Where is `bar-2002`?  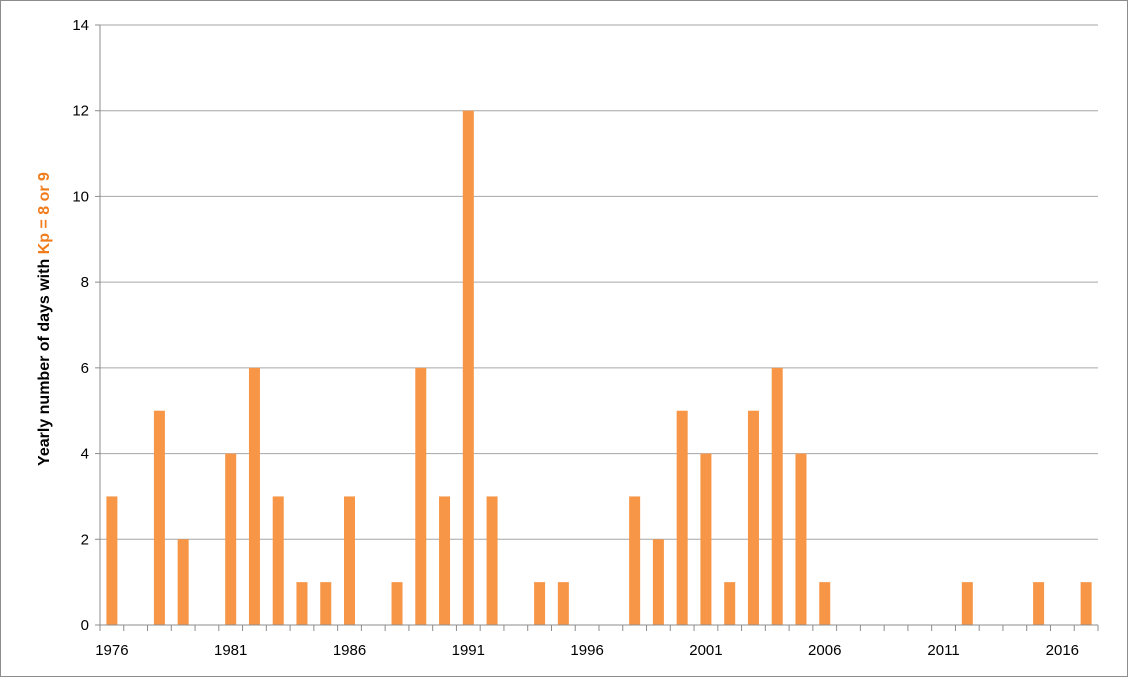 bar-2002 is located at coordinates (730, 603).